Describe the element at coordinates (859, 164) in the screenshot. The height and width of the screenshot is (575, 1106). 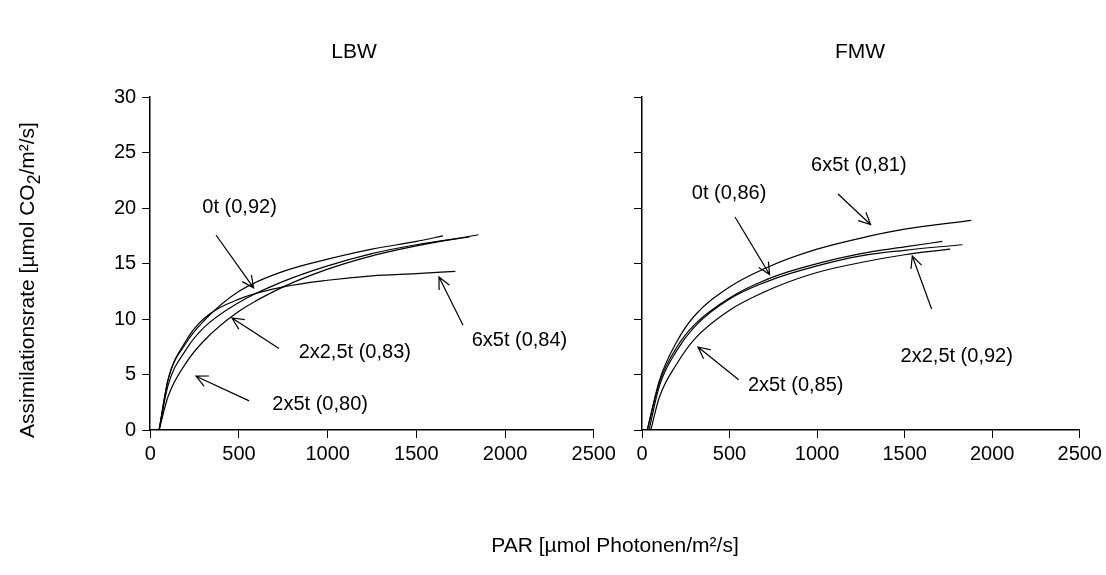
I see `annotation: 6x5t (0,81)` at that location.